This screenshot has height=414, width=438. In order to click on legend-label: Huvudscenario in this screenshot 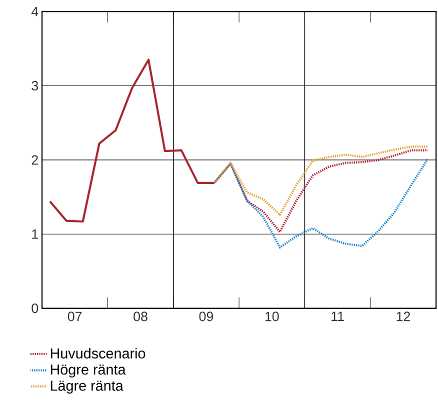, I will do `click(98, 353)`.